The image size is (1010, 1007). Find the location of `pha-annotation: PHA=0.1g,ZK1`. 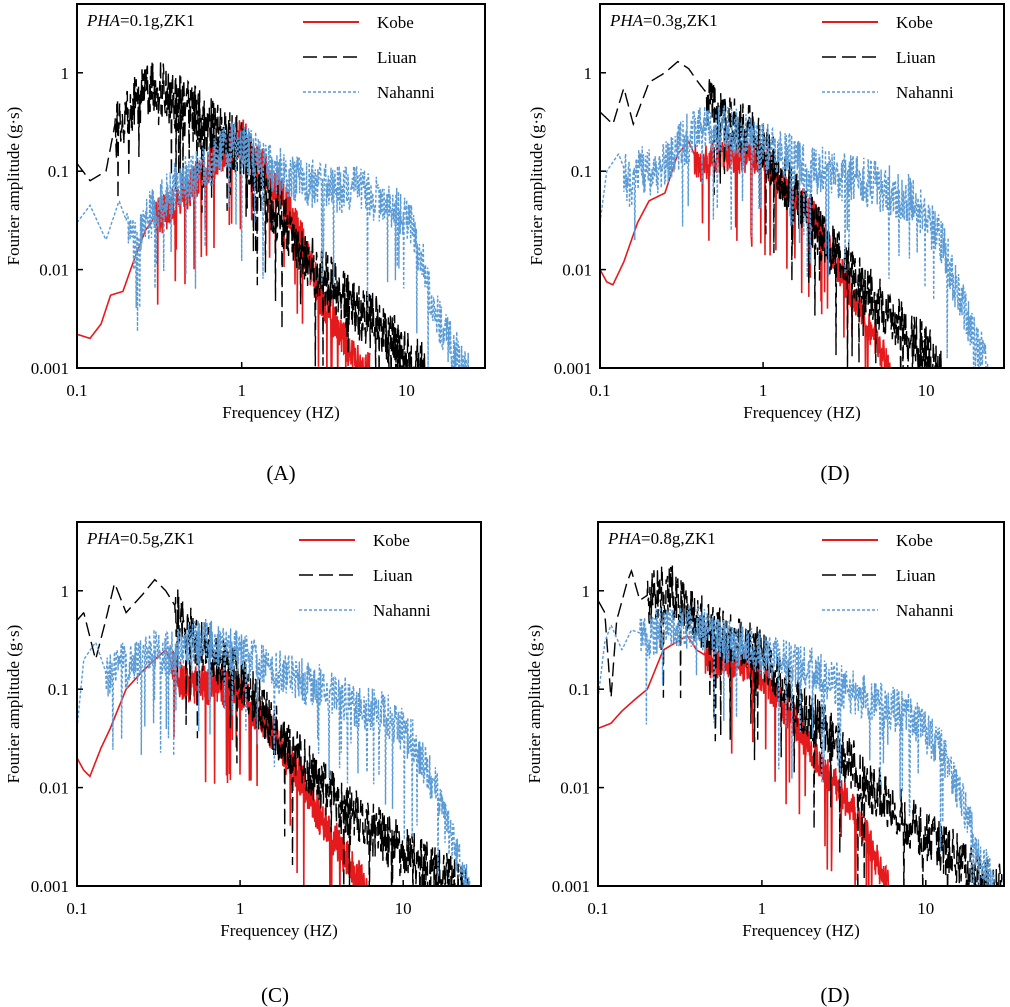

pha-annotation: PHA=0.1g,ZK1 is located at coordinates (140, 20).